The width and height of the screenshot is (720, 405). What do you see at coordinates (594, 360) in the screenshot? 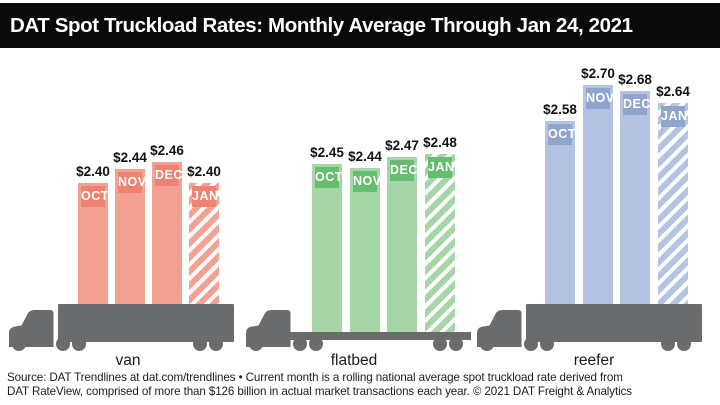
I see `group-label-reefer: reefer` at bounding box center [594, 360].